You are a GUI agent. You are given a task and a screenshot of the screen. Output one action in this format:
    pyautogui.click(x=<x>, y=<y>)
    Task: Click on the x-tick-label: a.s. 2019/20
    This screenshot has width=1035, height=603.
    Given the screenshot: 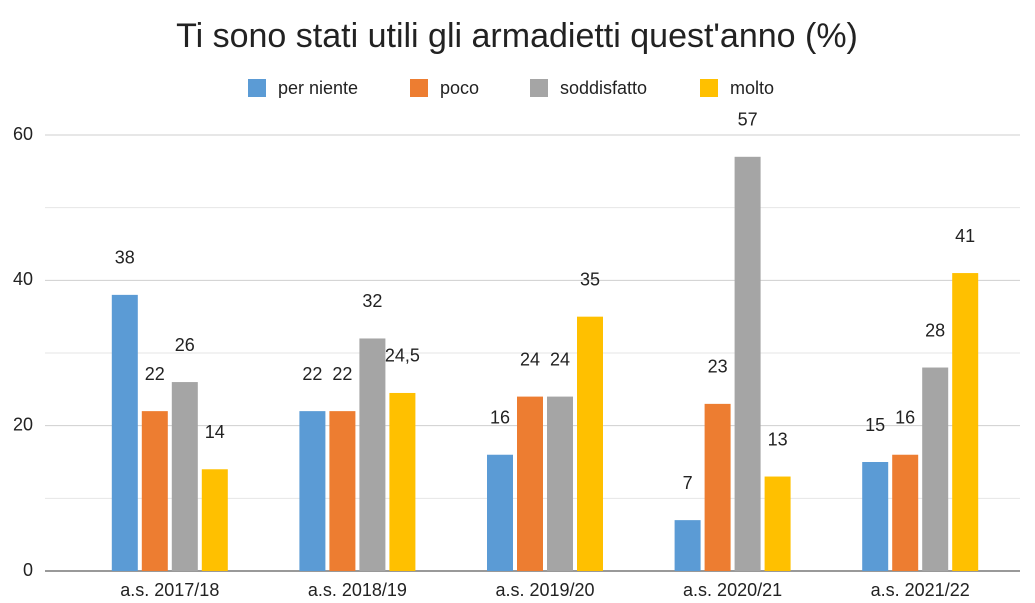 What is the action you would take?
    pyautogui.click(x=544, y=590)
    